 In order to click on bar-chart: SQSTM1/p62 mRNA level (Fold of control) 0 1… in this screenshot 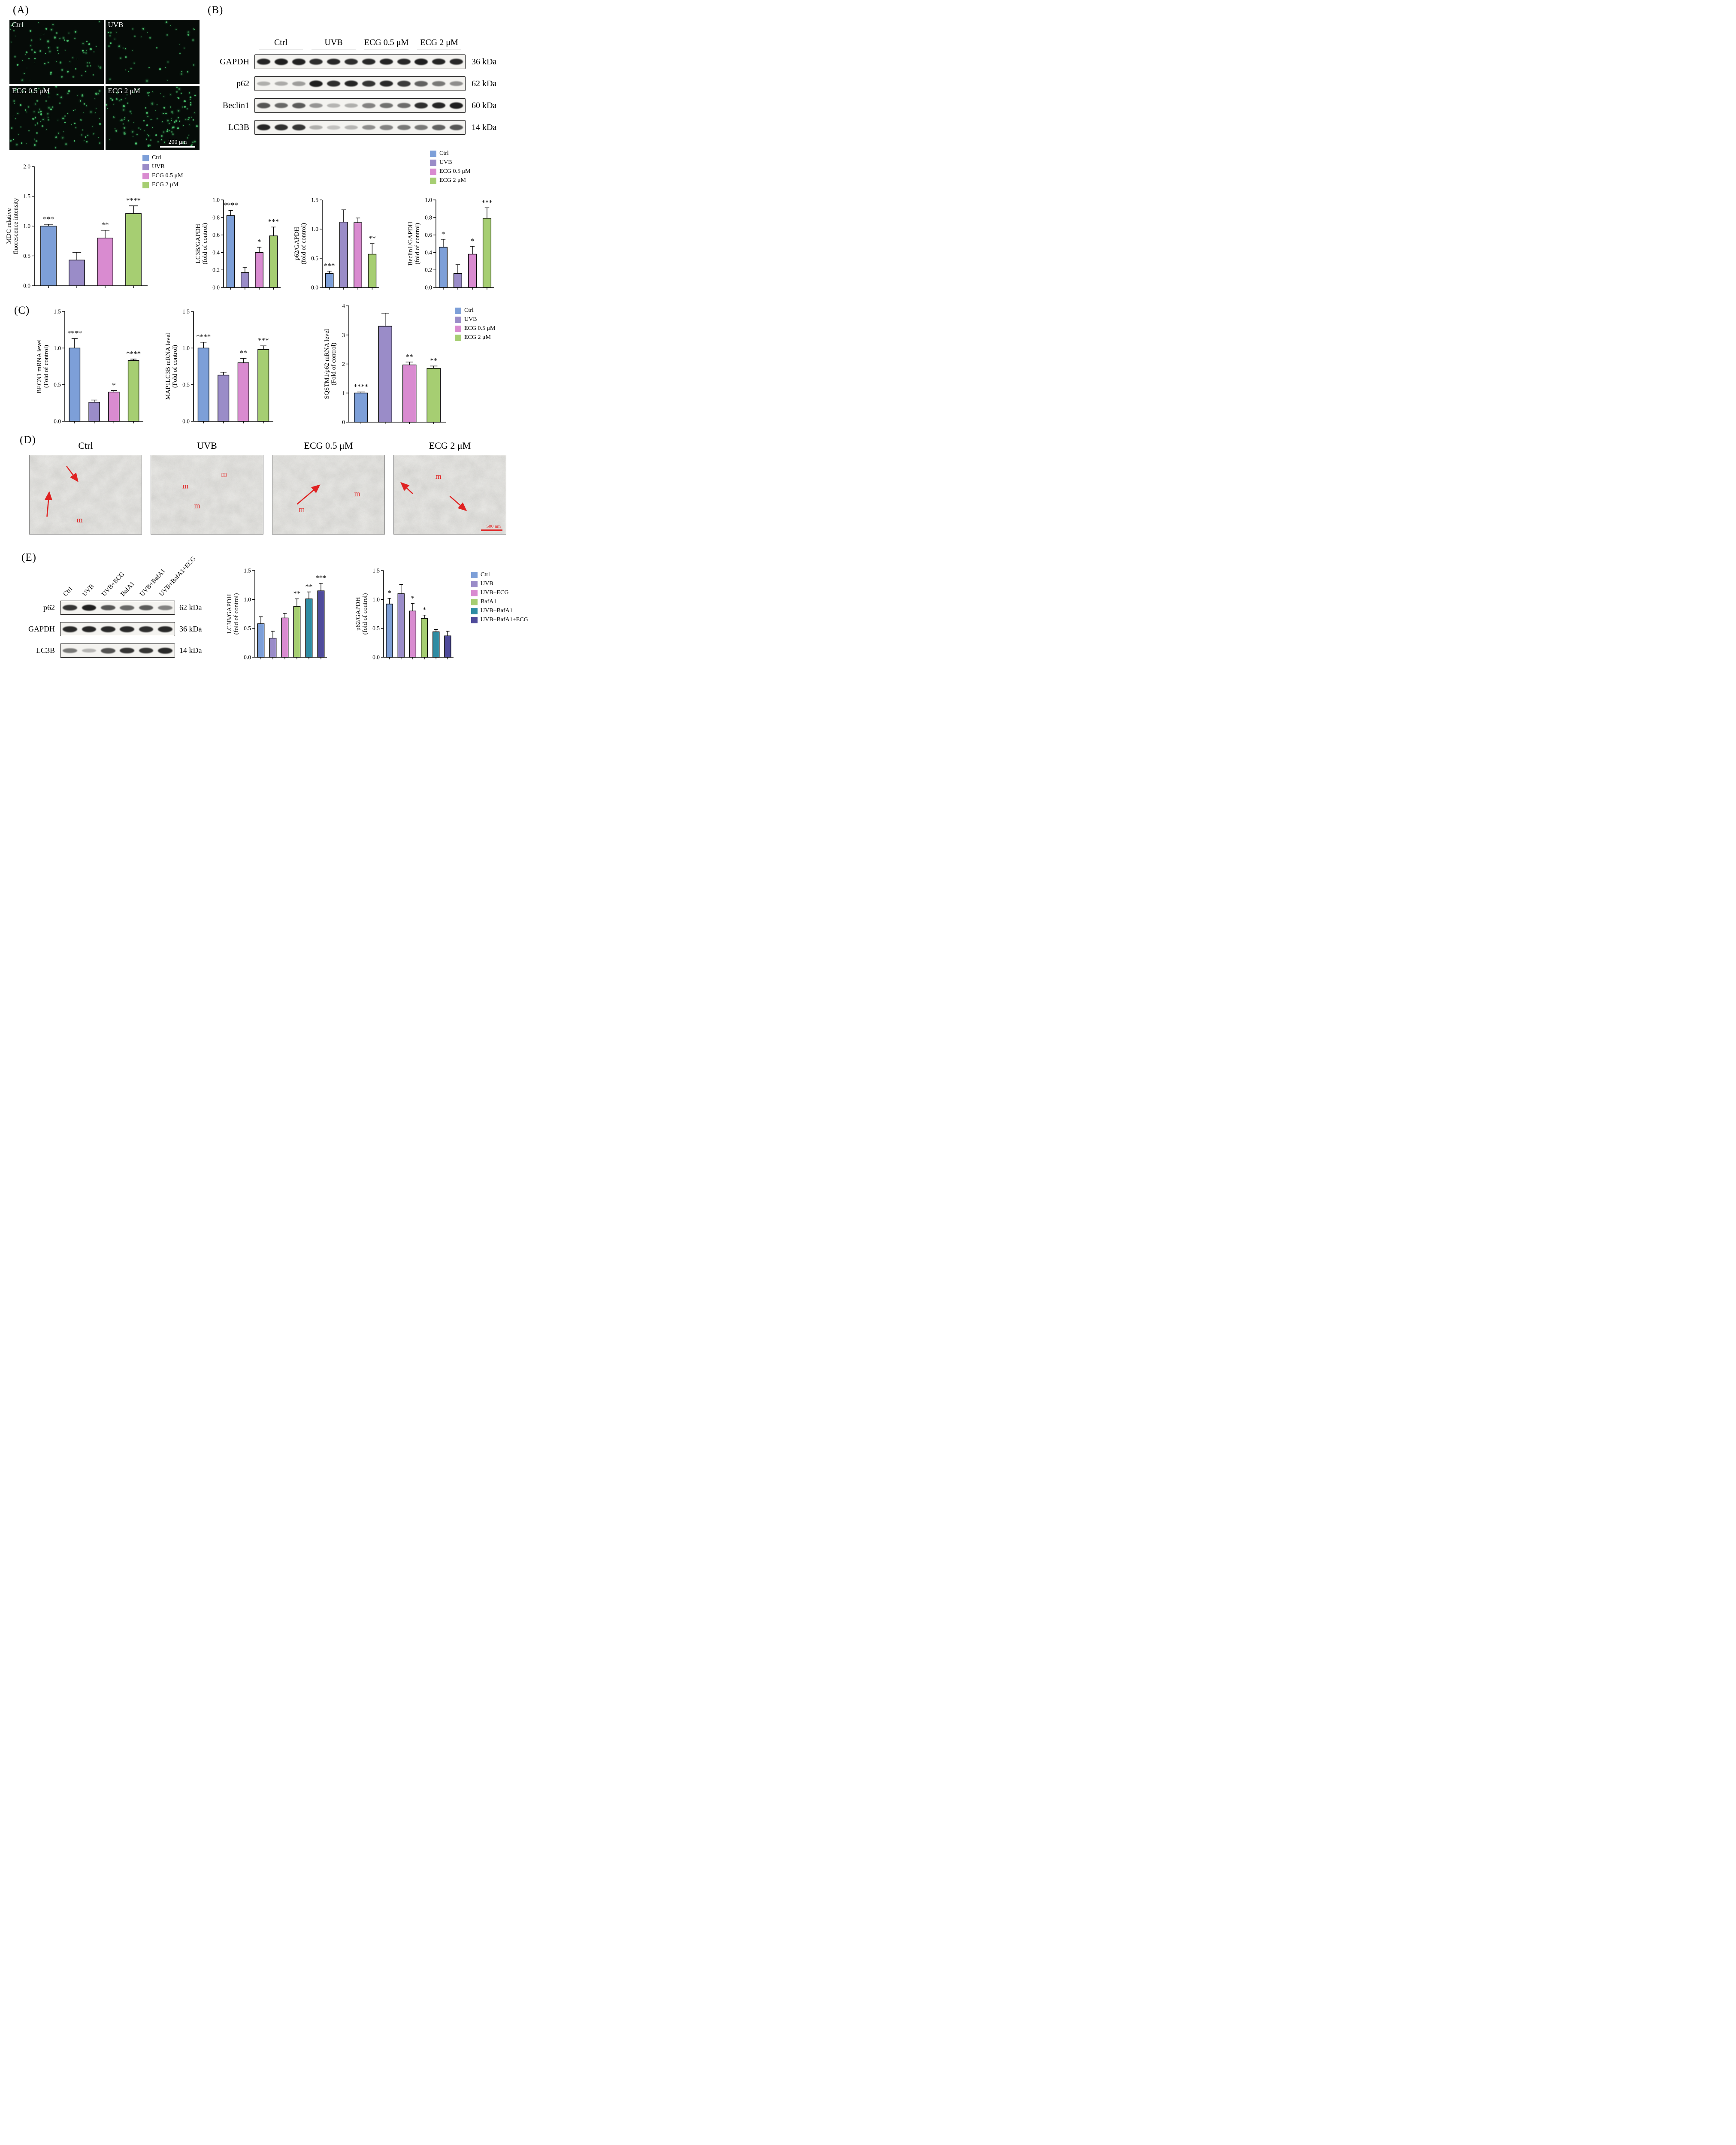, I will do `click(385, 364)`.